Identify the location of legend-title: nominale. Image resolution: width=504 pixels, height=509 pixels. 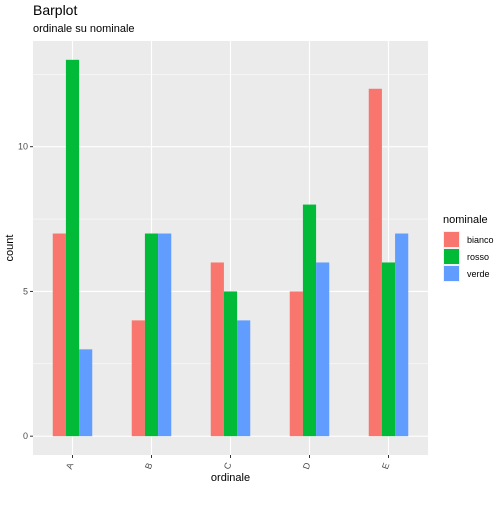
(465, 220).